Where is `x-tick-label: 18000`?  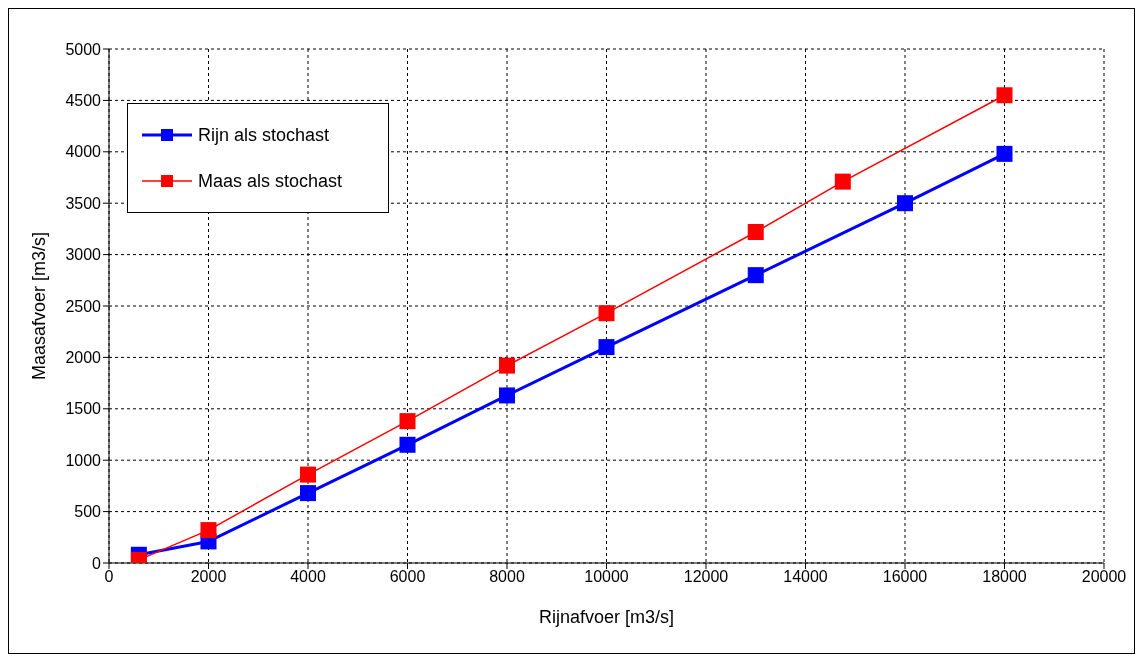 x-tick-label: 18000 is located at coordinates (1004, 577).